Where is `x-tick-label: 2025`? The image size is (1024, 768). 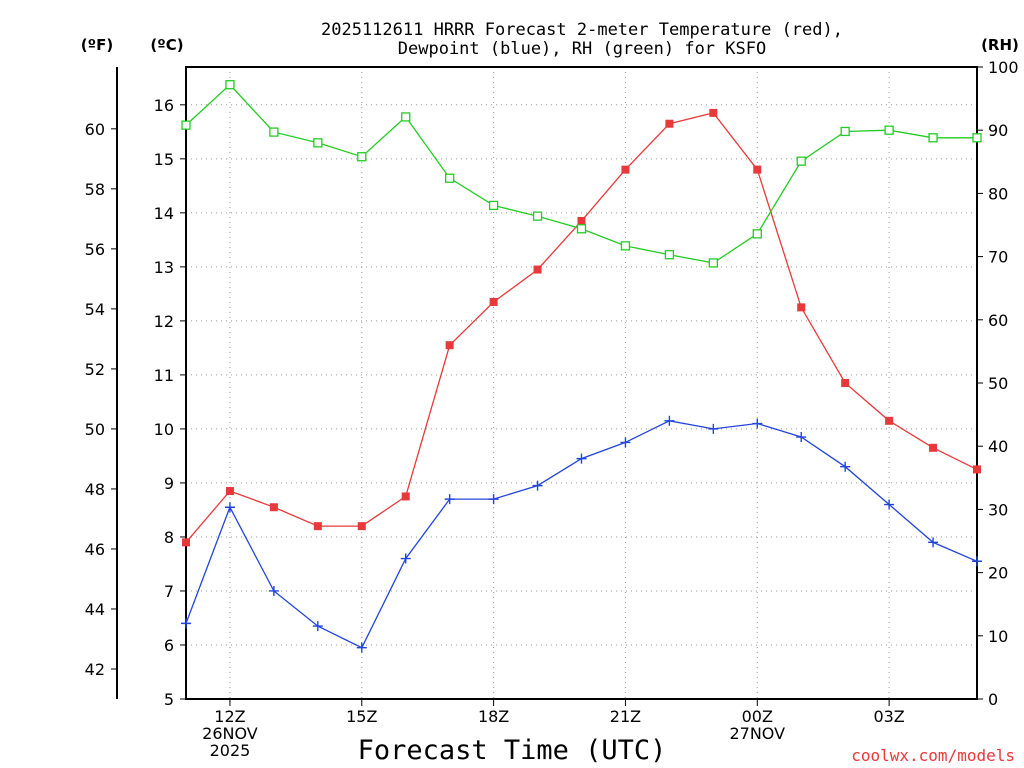
x-tick-label: 2025 is located at coordinates (230, 750).